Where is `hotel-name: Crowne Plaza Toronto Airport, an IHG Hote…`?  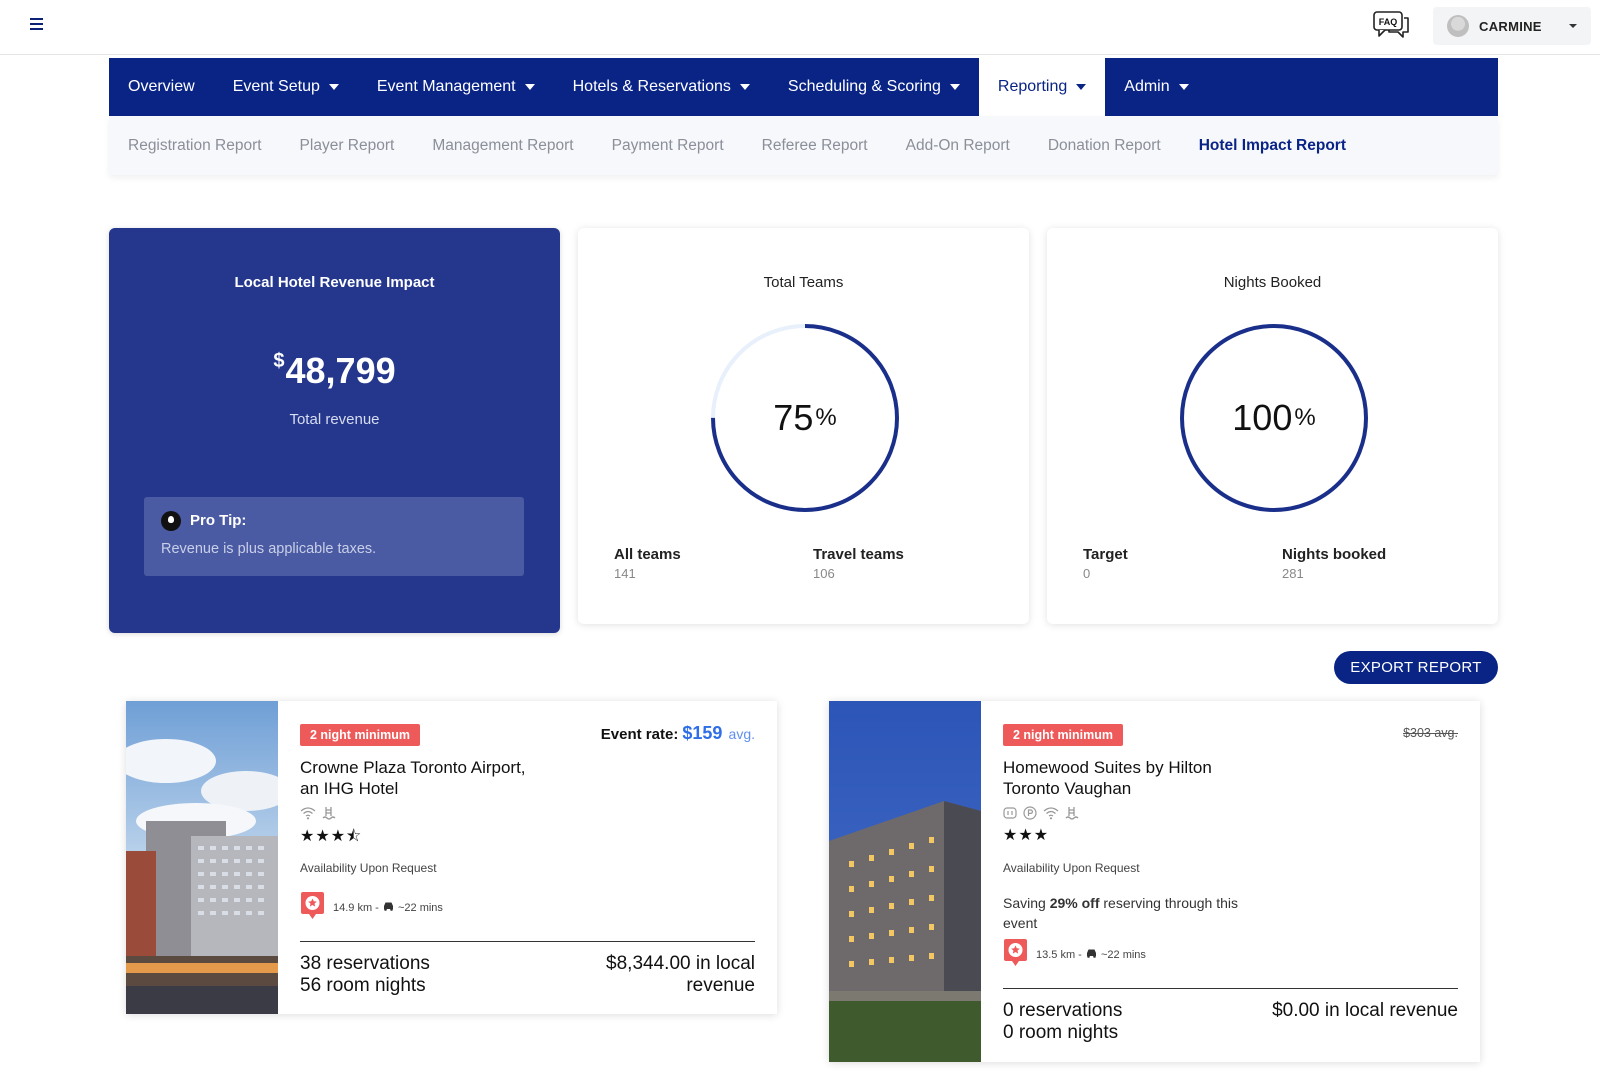 hotel-name: Crowne Plaza Toronto Airport, an IHG Hote… is located at coordinates (435, 778).